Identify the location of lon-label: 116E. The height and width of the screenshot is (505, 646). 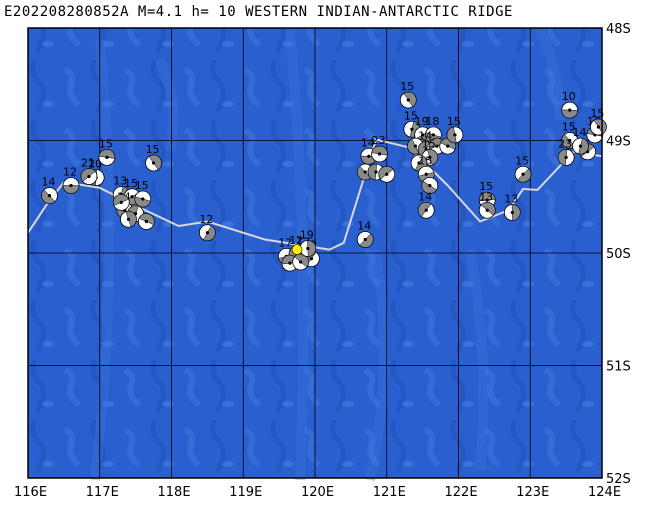
(30, 492).